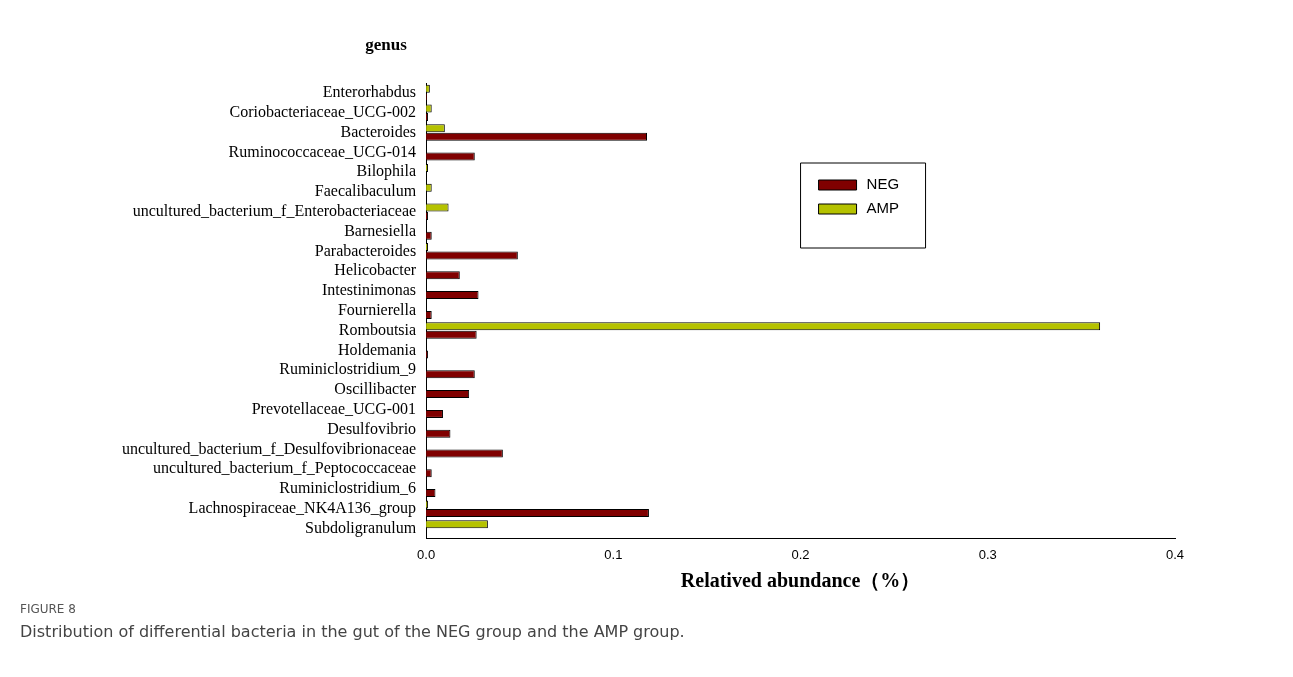  What do you see at coordinates (302, 507) in the screenshot?
I see `y-tick-label: Lachnospiraceae_NK4A136_group` at bounding box center [302, 507].